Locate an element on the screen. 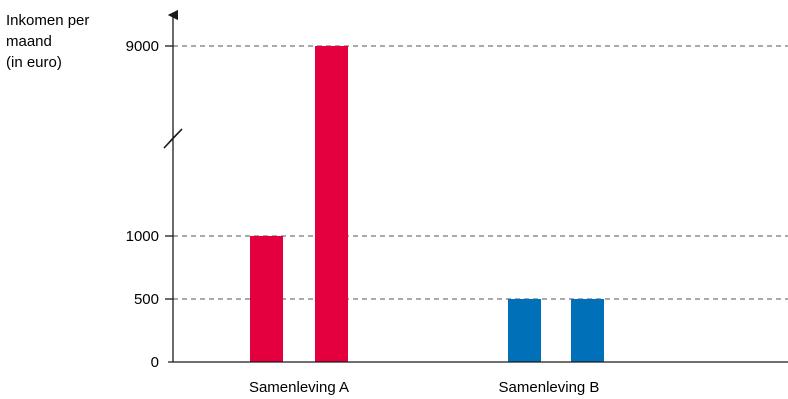 This screenshot has height=399, width=788. category-label-a: Samenleving A is located at coordinates (299, 387).